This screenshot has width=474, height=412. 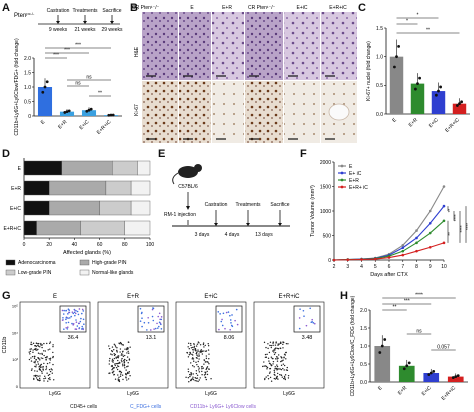 What do you see at coordinates (195, 46) in the screenshot?
I see `he-image-e` at bounding box center [195, 46].